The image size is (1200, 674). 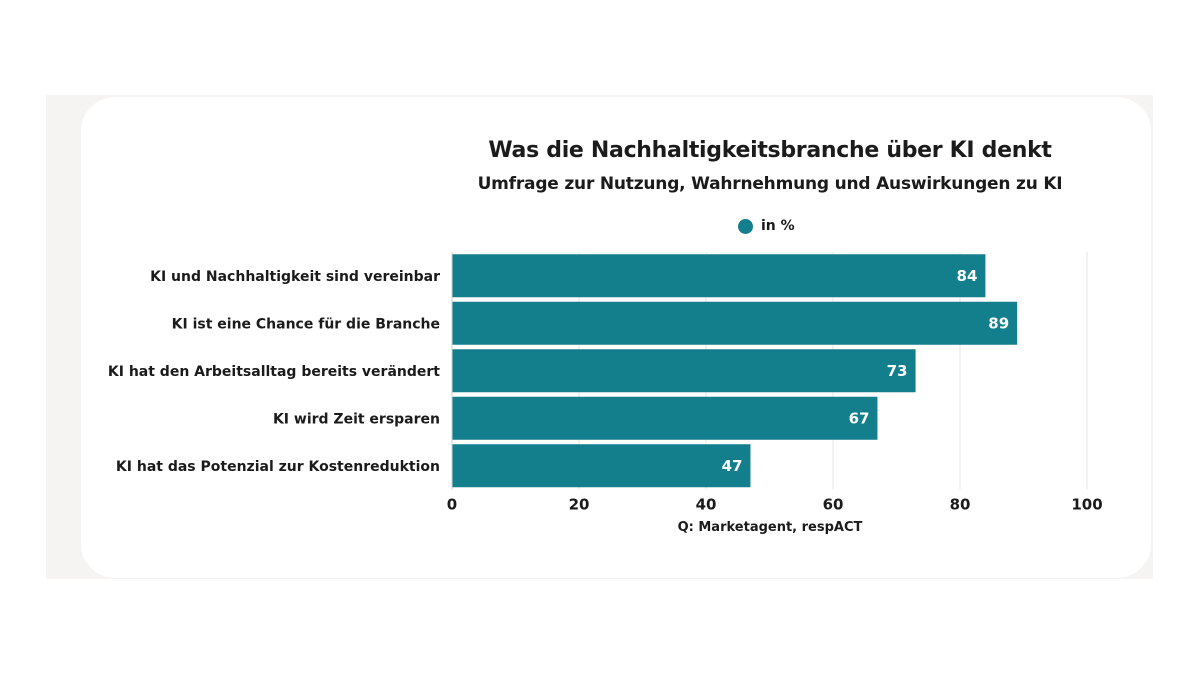 I want to click on category-label-3: KI wird Zeit ersparen, so click(x=356, y=419).